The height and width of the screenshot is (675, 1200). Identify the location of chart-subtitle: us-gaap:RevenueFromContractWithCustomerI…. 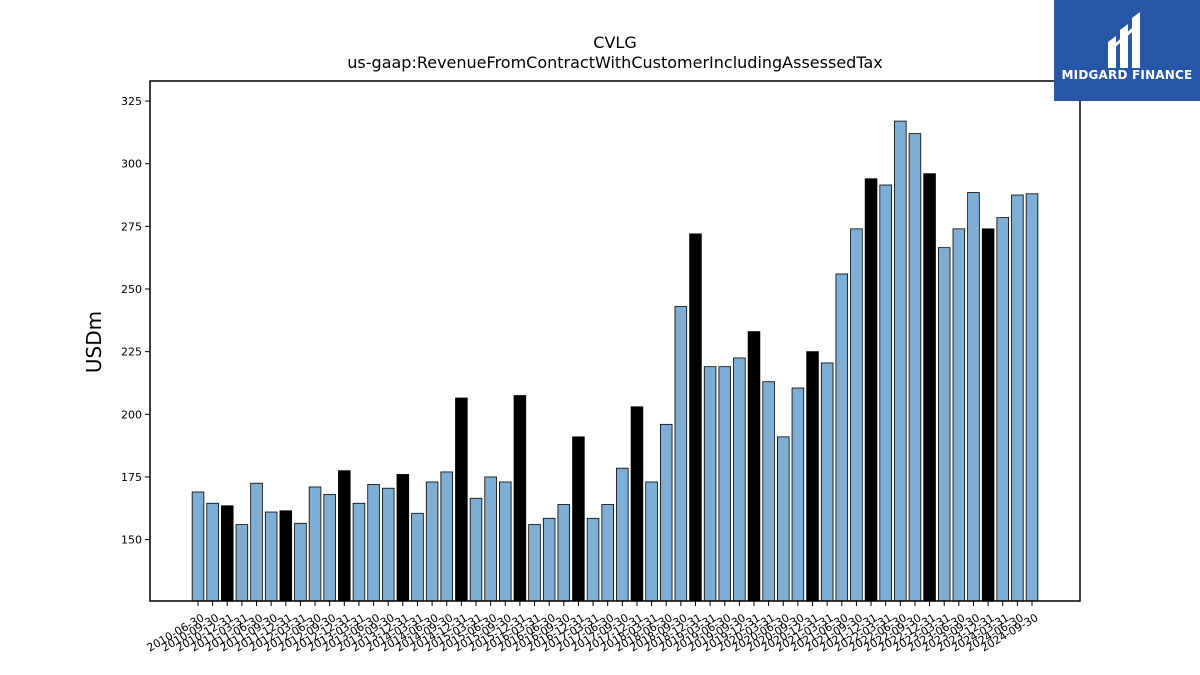
(615, 62).